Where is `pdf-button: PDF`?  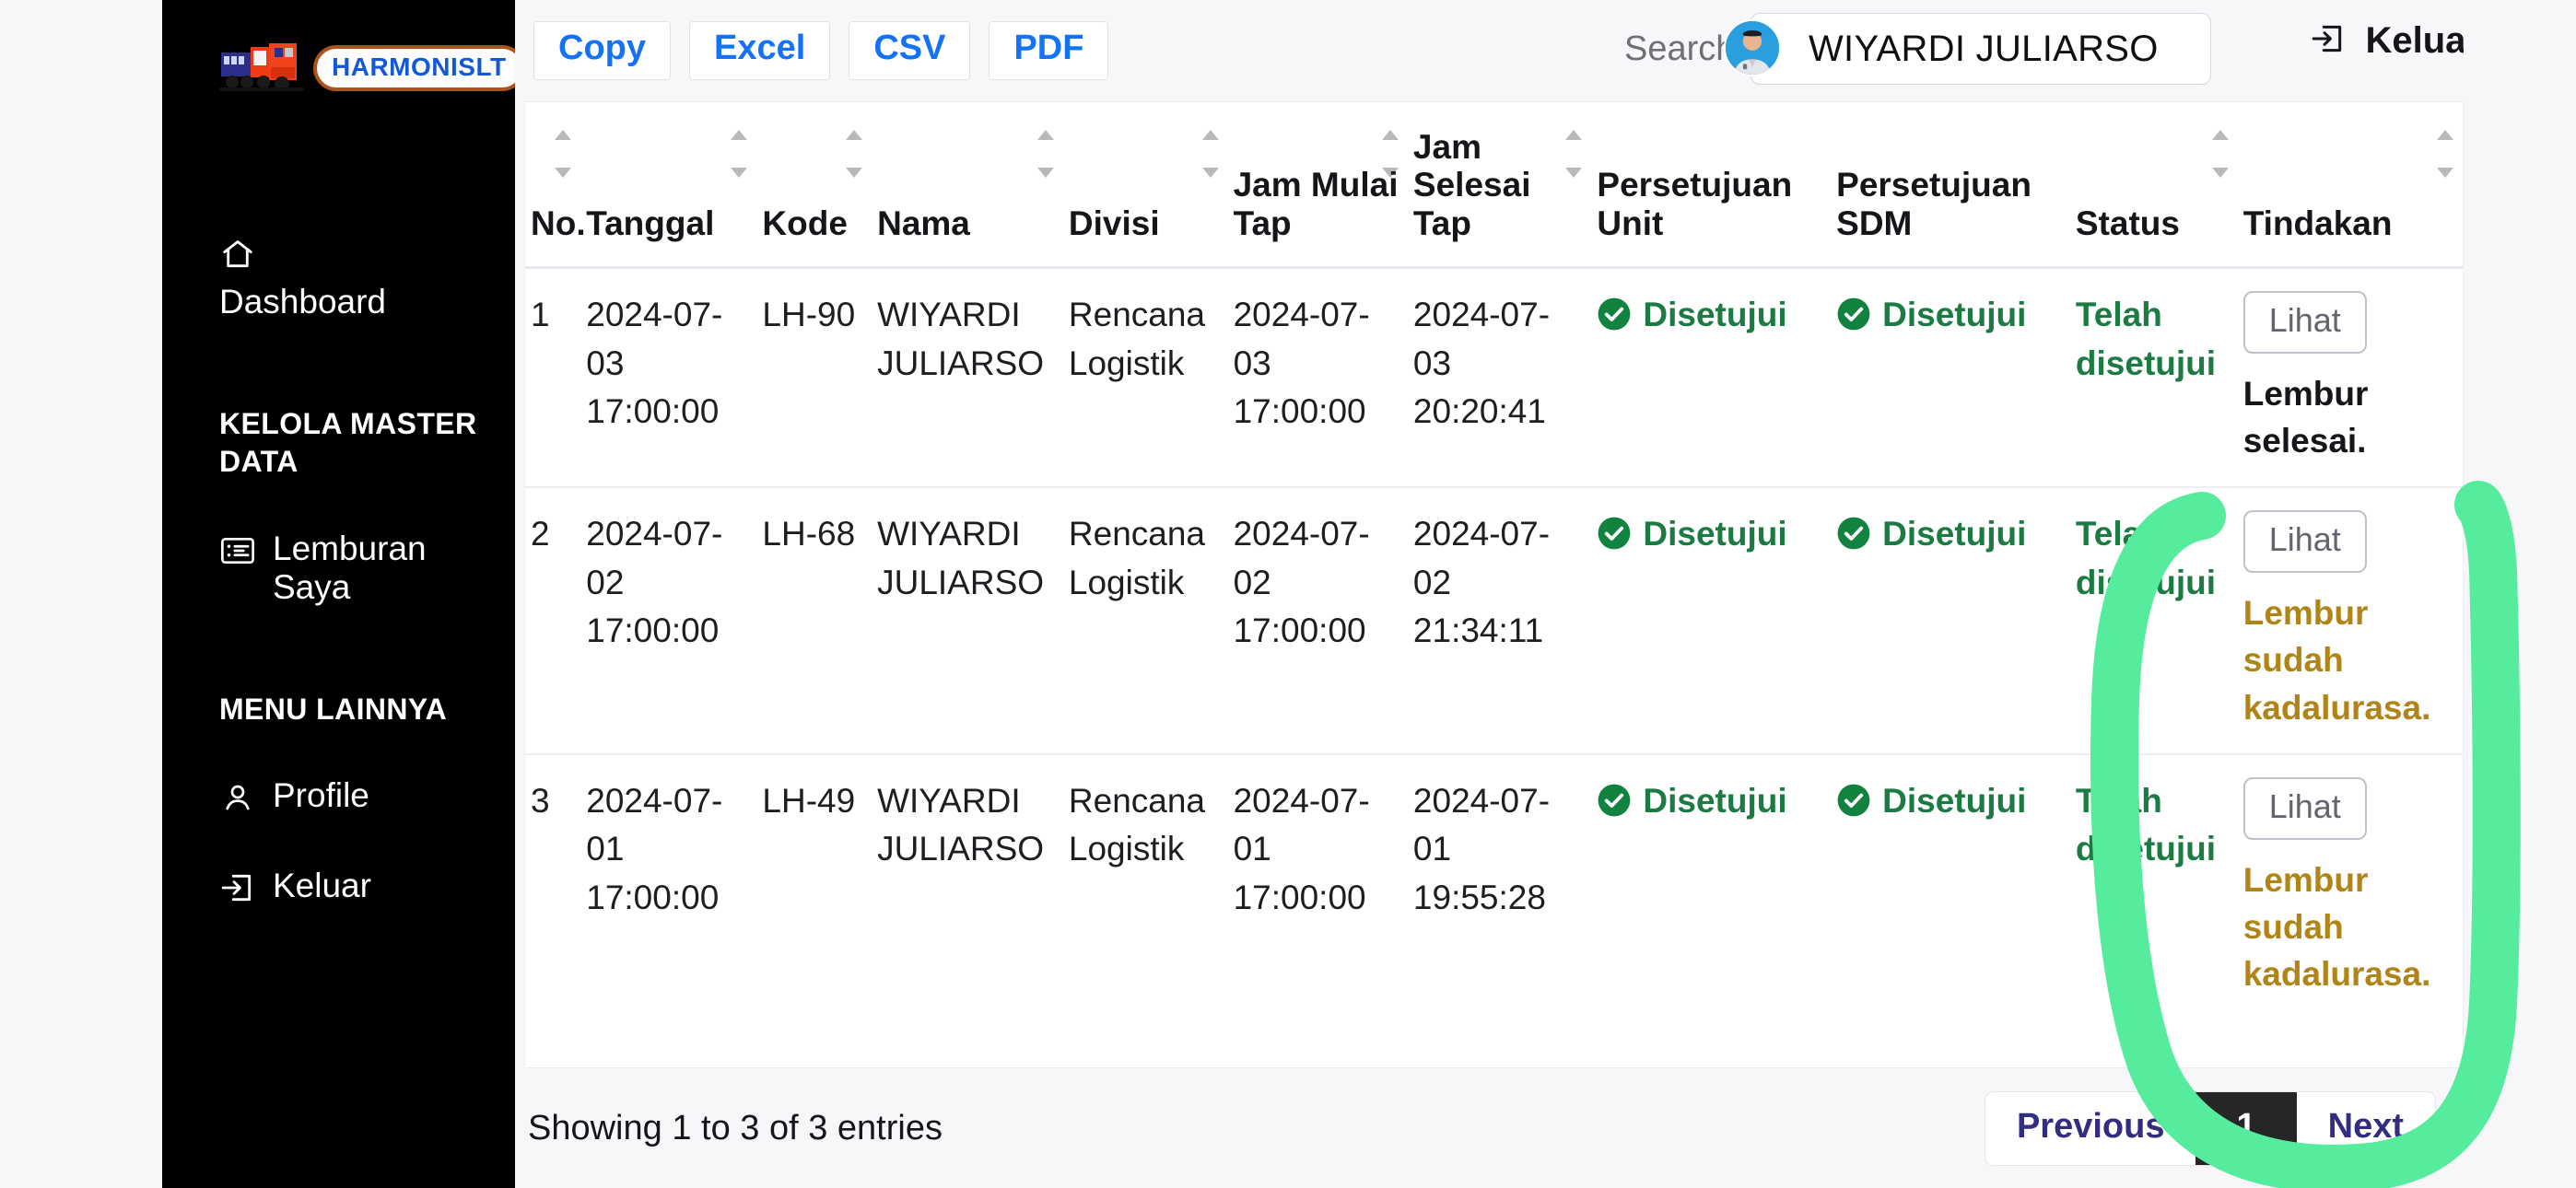 pdf-button: PDF is located at coordinates (1049, 50).